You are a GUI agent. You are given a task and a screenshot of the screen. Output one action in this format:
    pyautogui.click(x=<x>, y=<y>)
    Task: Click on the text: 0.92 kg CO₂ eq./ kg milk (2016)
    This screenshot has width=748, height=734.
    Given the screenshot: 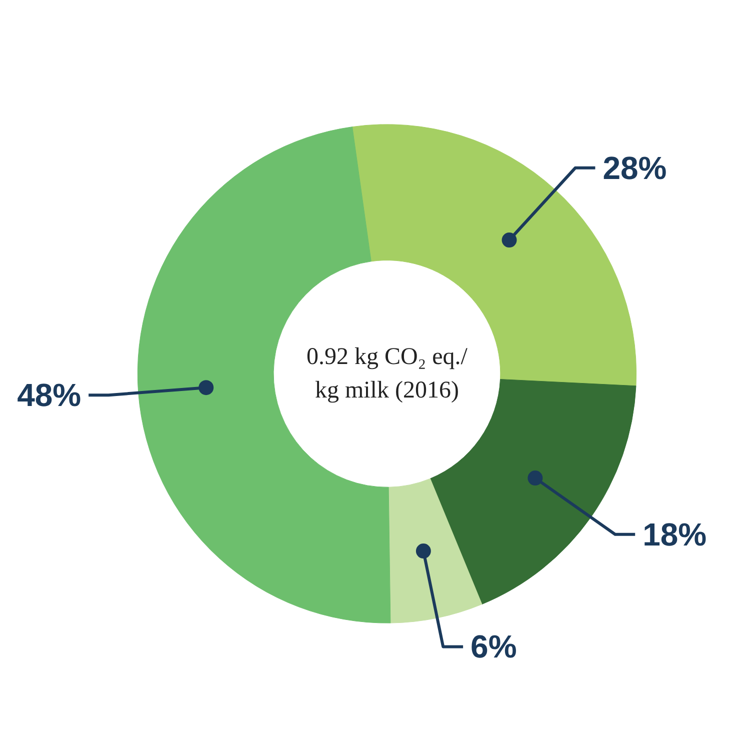 What is the action you would take?
    pyautogui.click(x=387, y=374)
    